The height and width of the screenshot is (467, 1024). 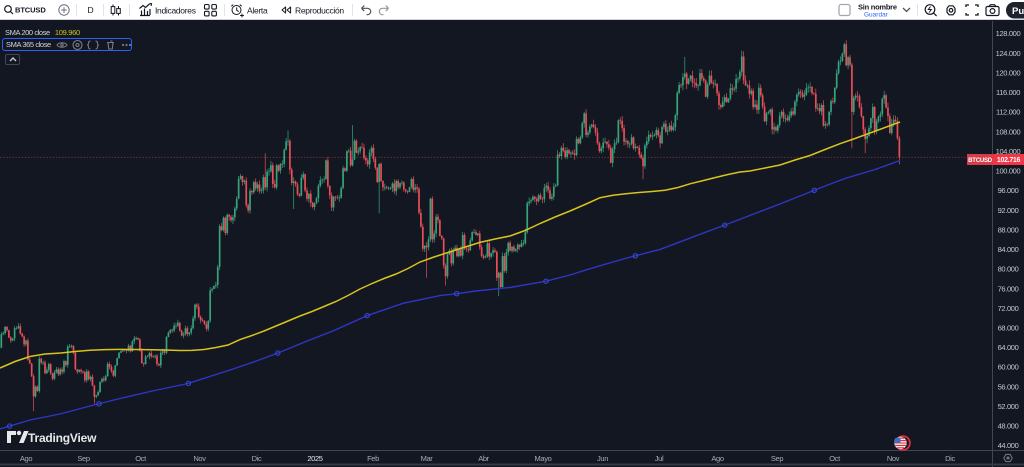 What do you see at coordinates (257, 11) in the screenshot?
I see `svg-text: Alerta` at bounding box center [257, 11].